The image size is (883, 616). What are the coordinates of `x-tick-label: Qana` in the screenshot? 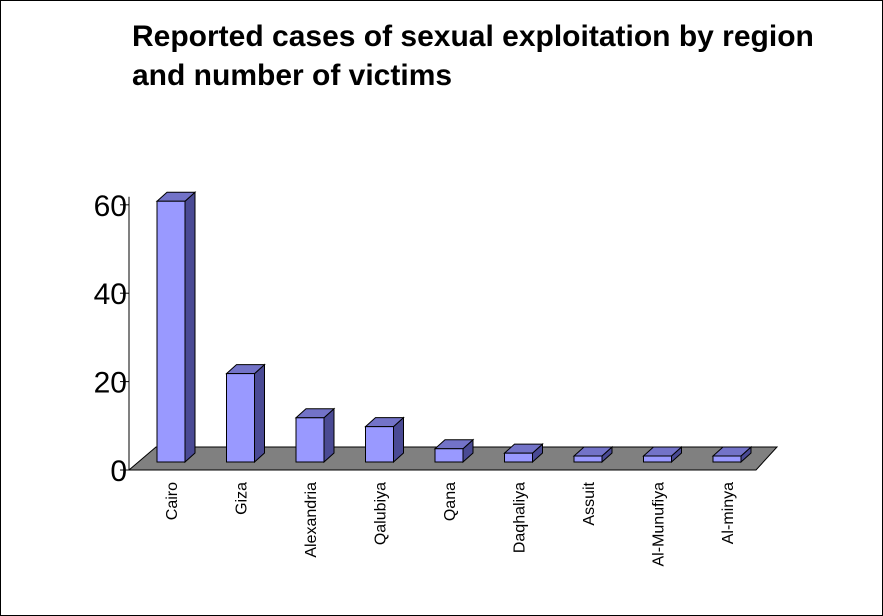 It's located at (450, 501).